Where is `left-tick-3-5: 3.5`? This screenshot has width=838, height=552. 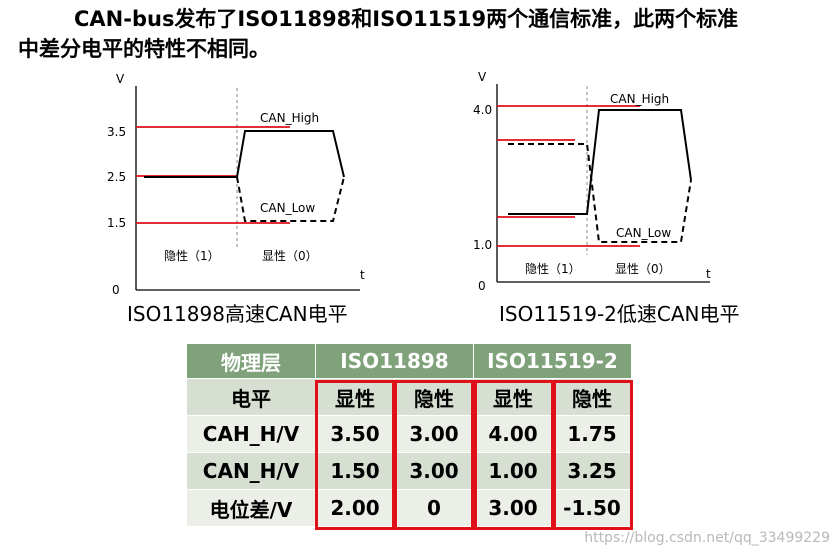
left-tick-3-5: 3.5 is located at coordinates (116, 132).